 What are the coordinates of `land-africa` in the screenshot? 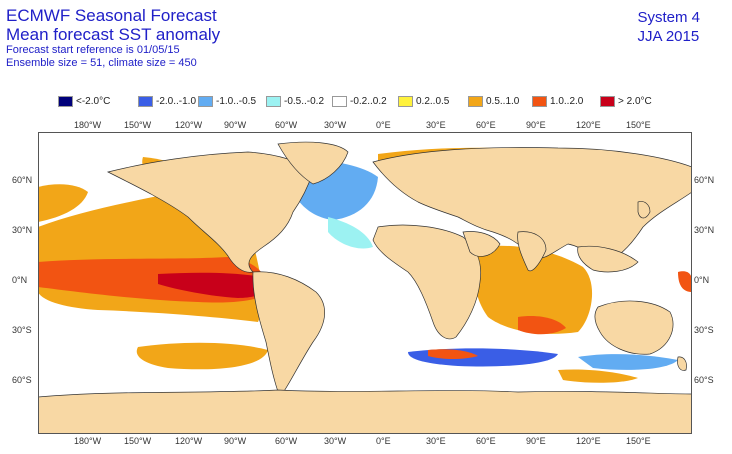 It's located at (427, 282).